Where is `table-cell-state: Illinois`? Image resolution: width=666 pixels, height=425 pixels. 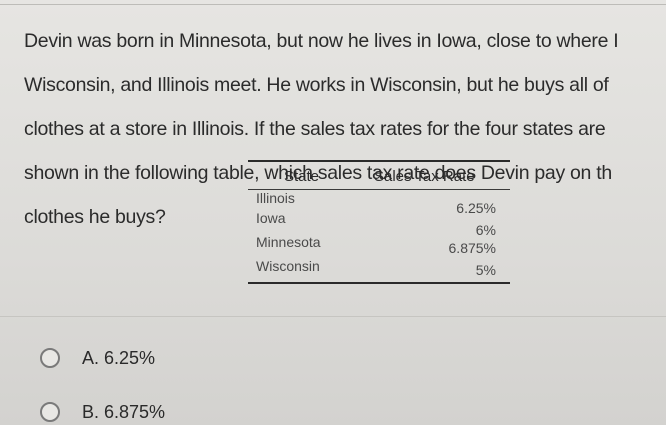 table-cell-state: Illinois is located at coordinates (275, 198).